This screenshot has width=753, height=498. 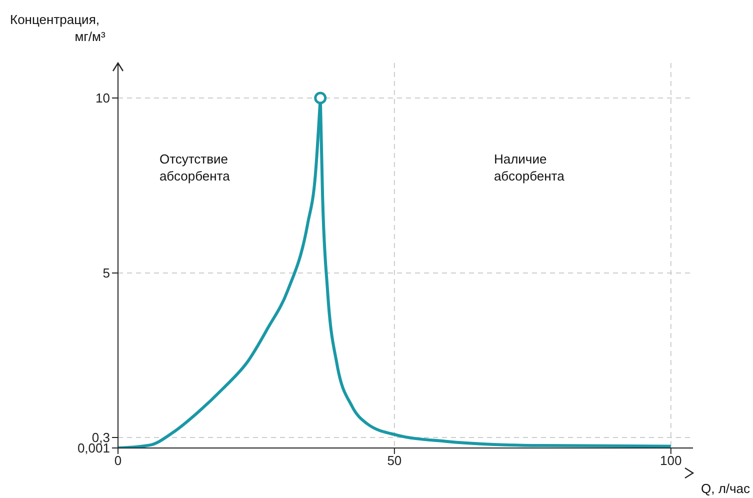 I want to click on y-tick-label: 10, so click(x=103, y=98).